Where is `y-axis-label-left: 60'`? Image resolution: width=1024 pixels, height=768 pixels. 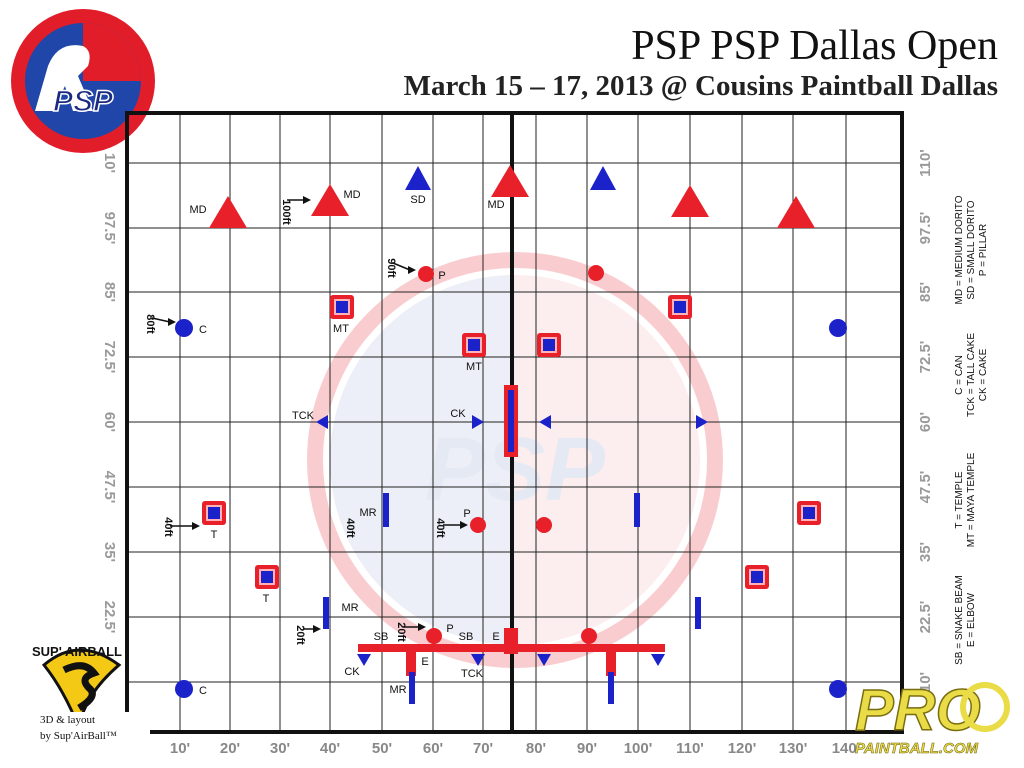
y-axis-label-left: 60' is located at coordinates (109, 422).